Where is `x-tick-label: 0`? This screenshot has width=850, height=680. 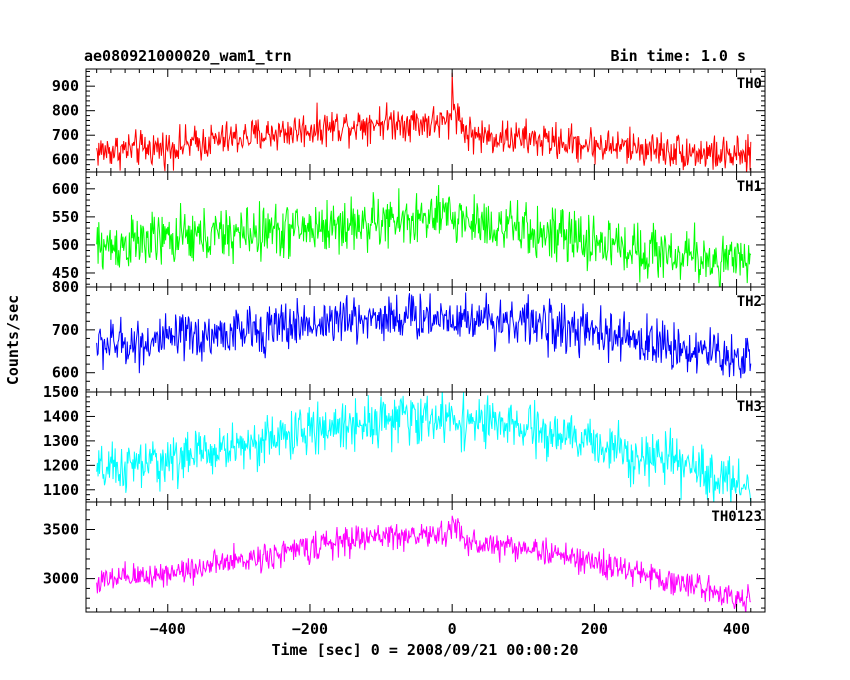
x-tick-label: 0 is located at coordinates (452, 629).